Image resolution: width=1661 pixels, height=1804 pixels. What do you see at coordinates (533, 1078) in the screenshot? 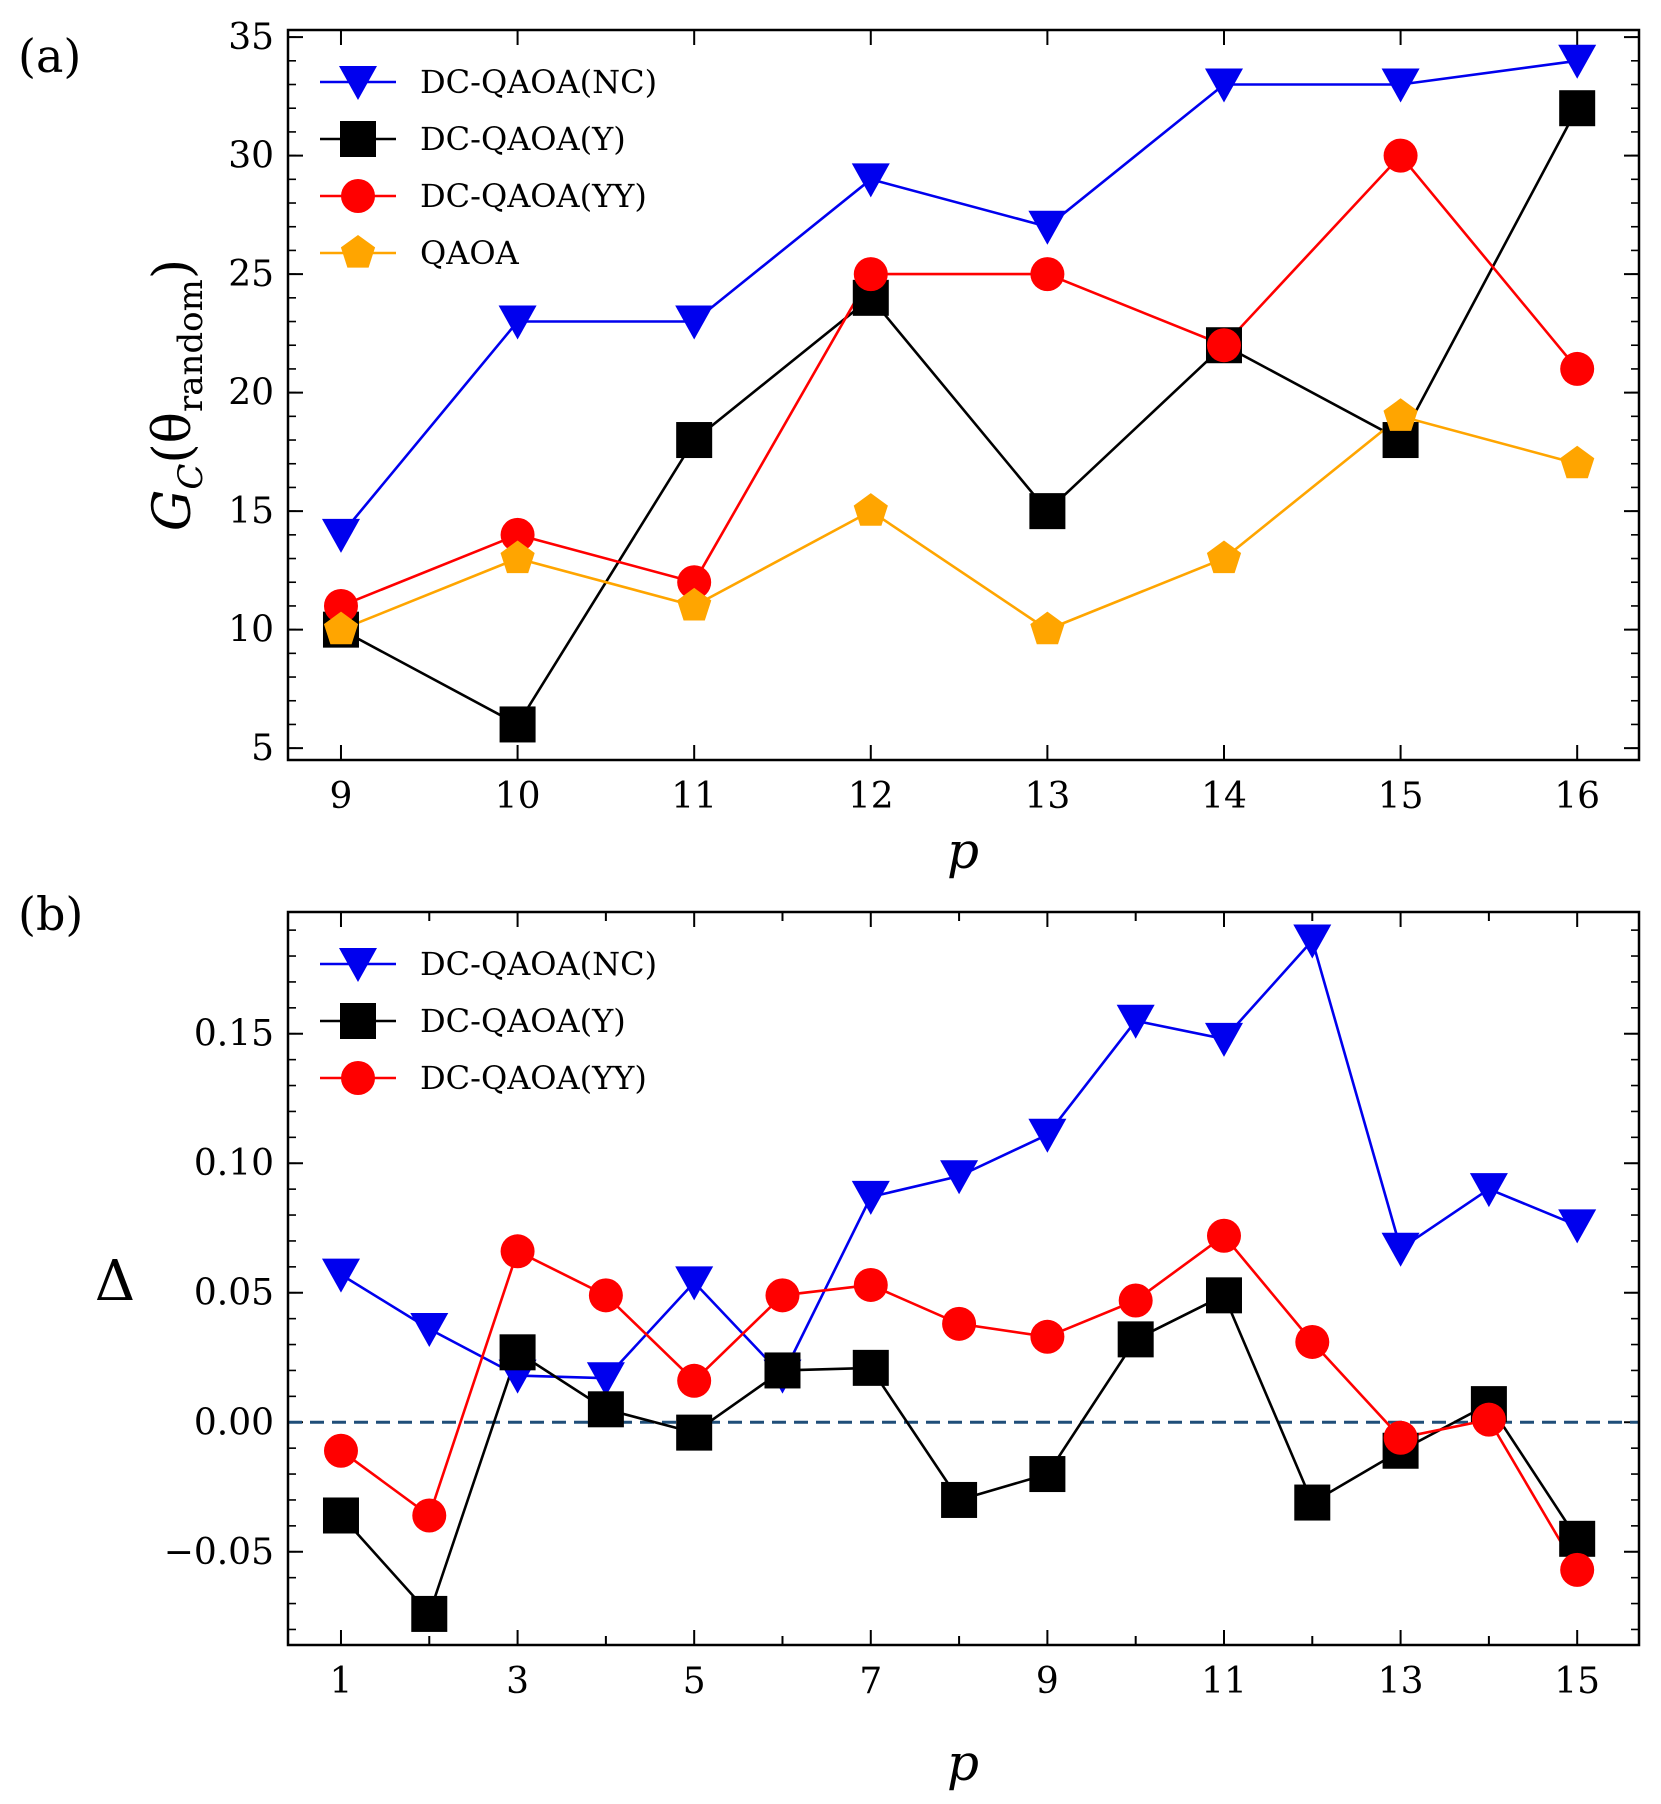
I see `panel-b-legend-label: DC-QAOA(YY)` at bounding box center [533, 1078].